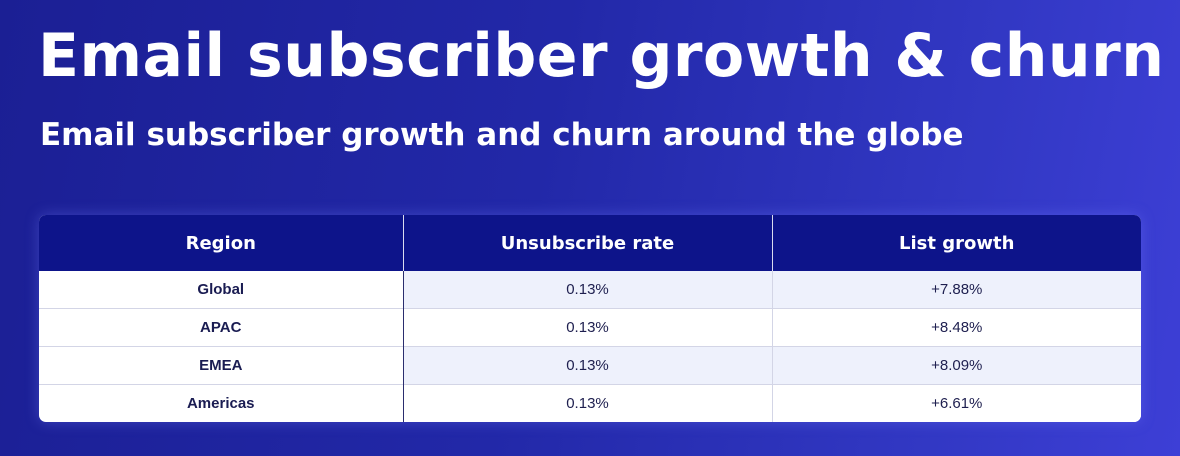  I want to click on region-cell: Americas, so click(221, 403).